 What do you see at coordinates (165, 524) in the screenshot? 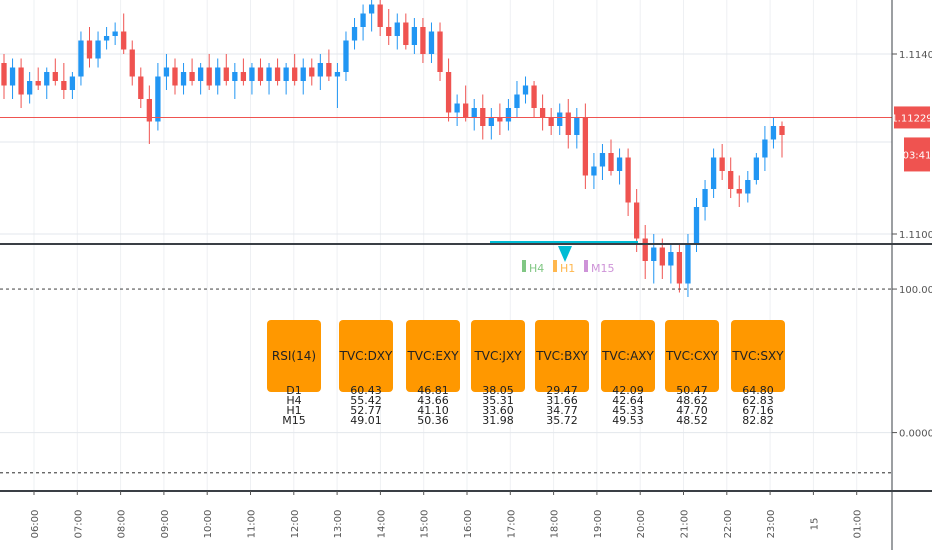
I see `time-tick-label: 09:00` at bounding box center [165, 524].